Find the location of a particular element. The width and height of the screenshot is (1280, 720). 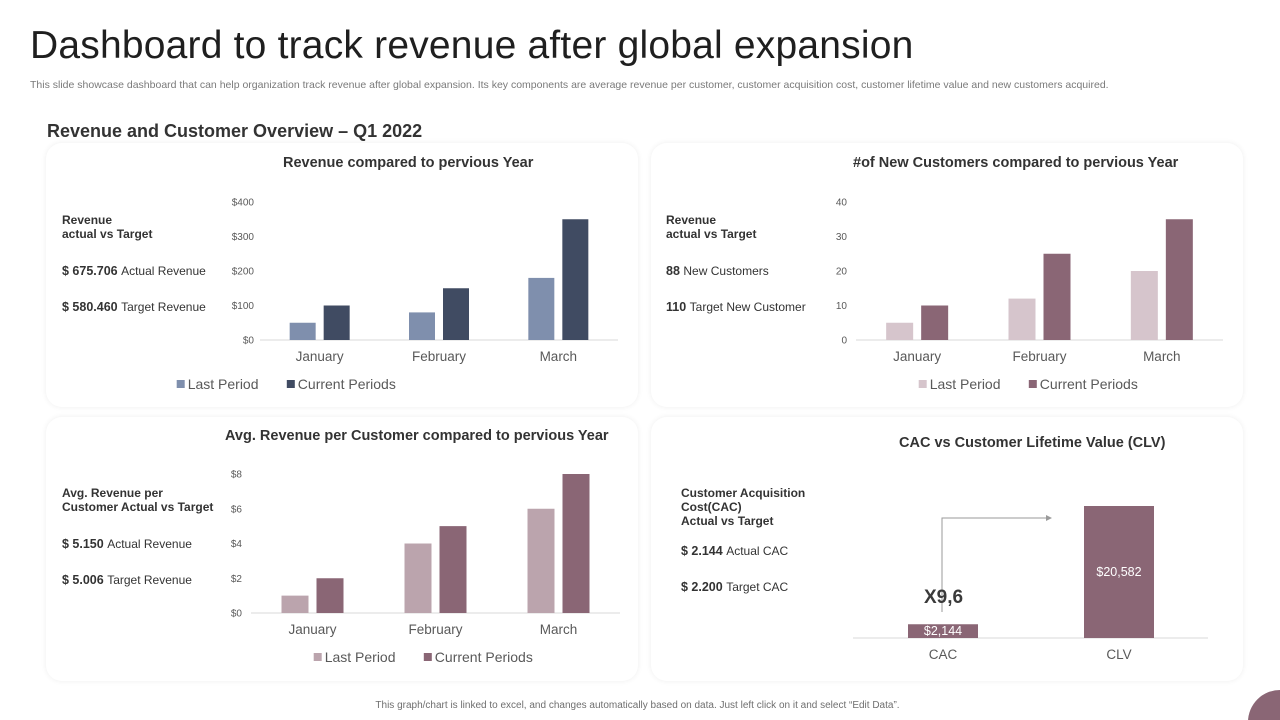

avg-revenue-kpi-target-label: Target Revenue is located at coordinates (149, 580).